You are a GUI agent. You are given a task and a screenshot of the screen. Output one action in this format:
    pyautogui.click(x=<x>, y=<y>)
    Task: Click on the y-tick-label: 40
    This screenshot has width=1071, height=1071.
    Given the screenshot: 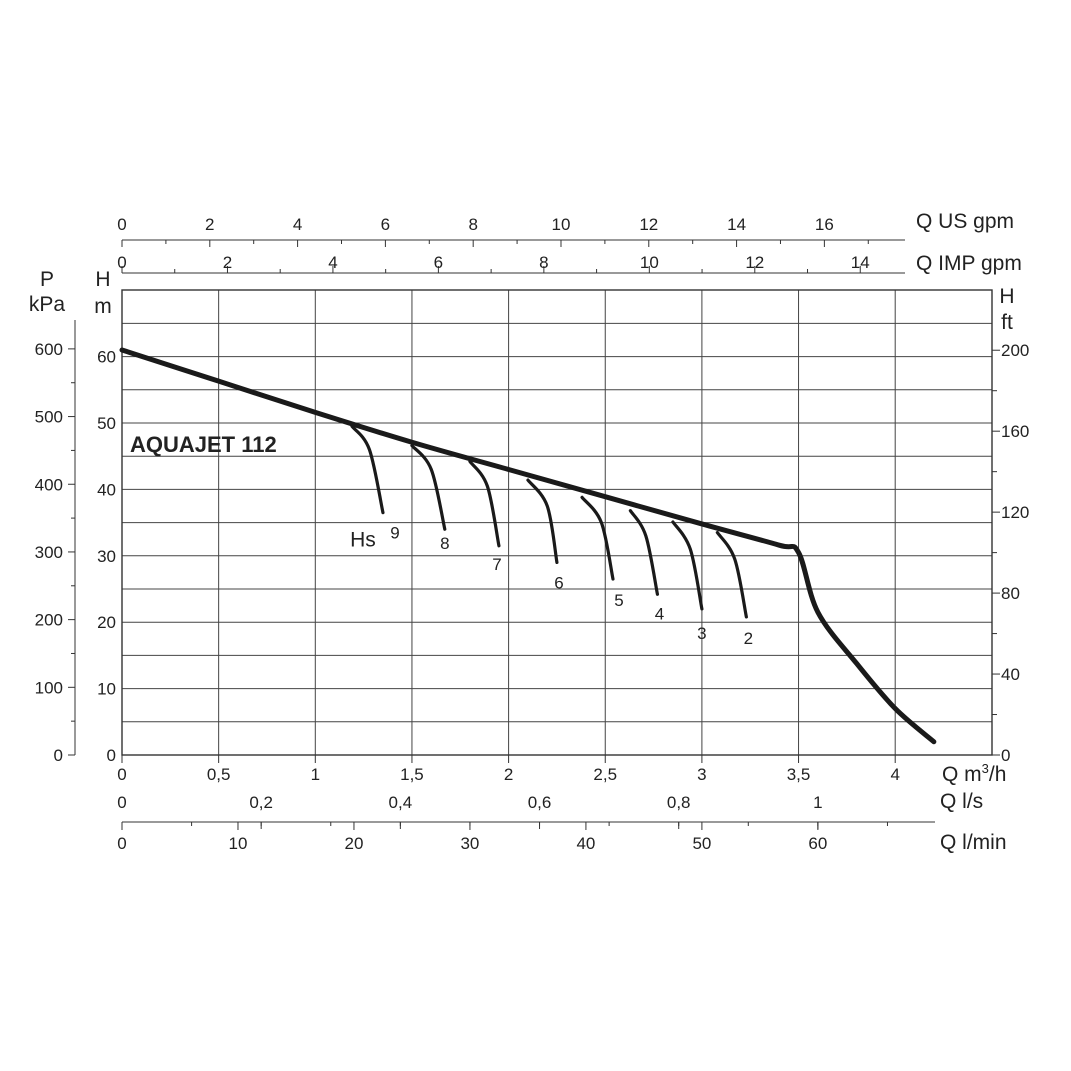 What is the action you would take?
    pyautogui.click(x=106, y=489)
    